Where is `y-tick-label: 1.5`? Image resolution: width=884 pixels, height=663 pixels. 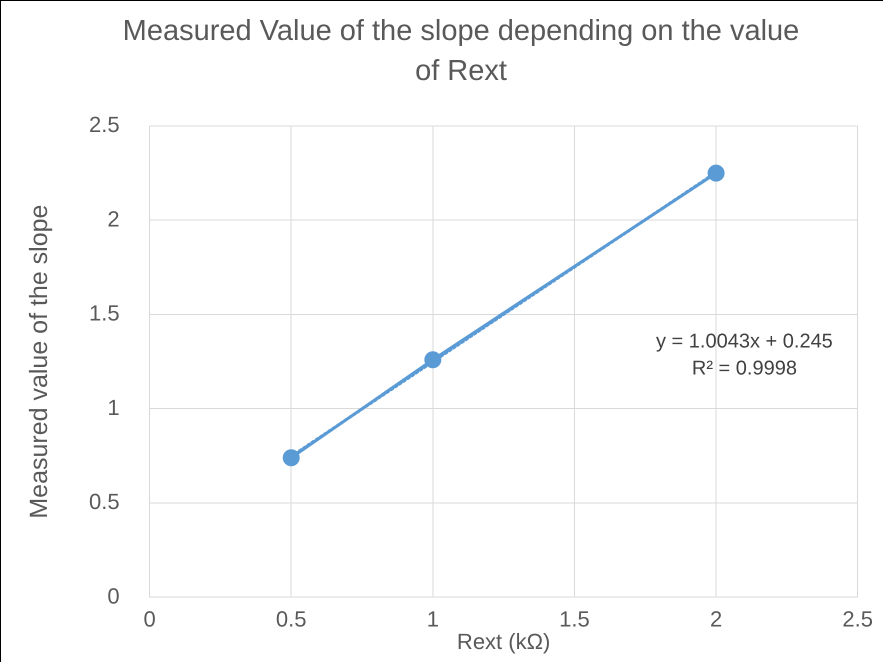
y-tick-label: 1.5 is located at coordinates (104, 313).